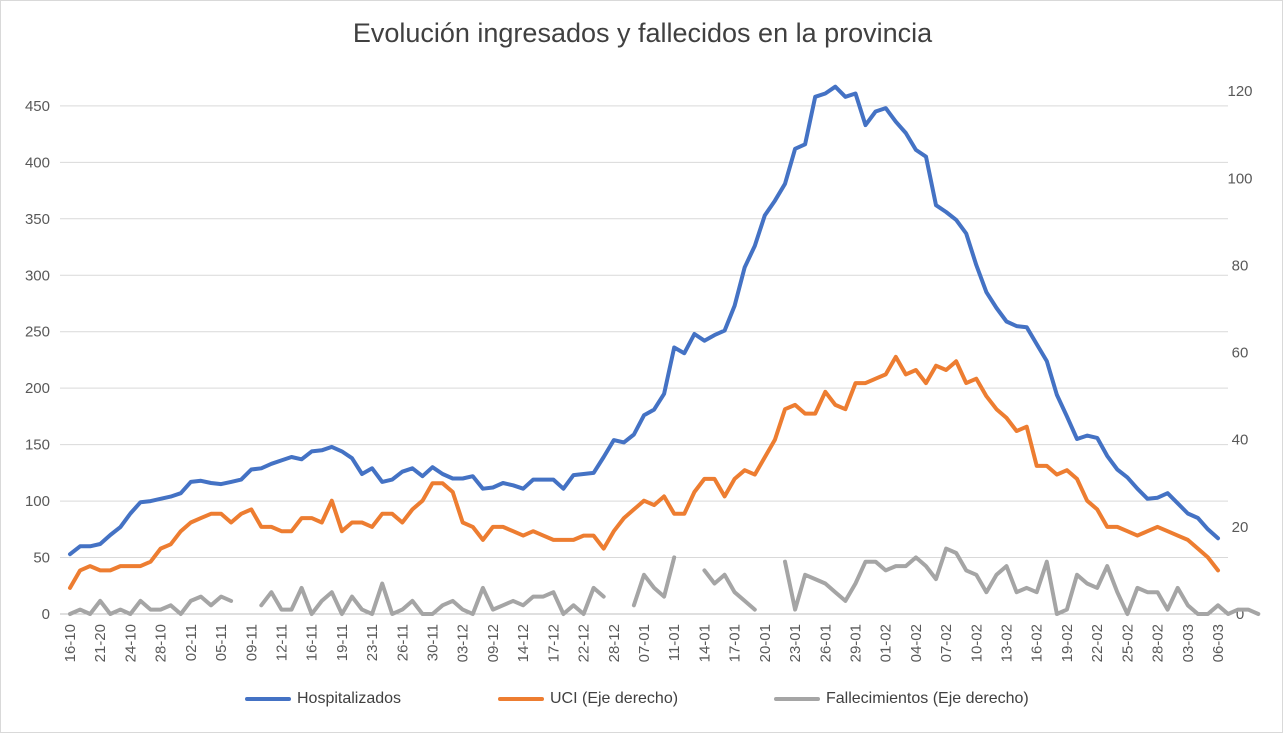 Image resolution: width=1285 pixels, height=735 pixels. What do you see at coordinates (37, 388) in the screenshot?
I see `left-tick-label: 200` at bounding box center [37, 388].